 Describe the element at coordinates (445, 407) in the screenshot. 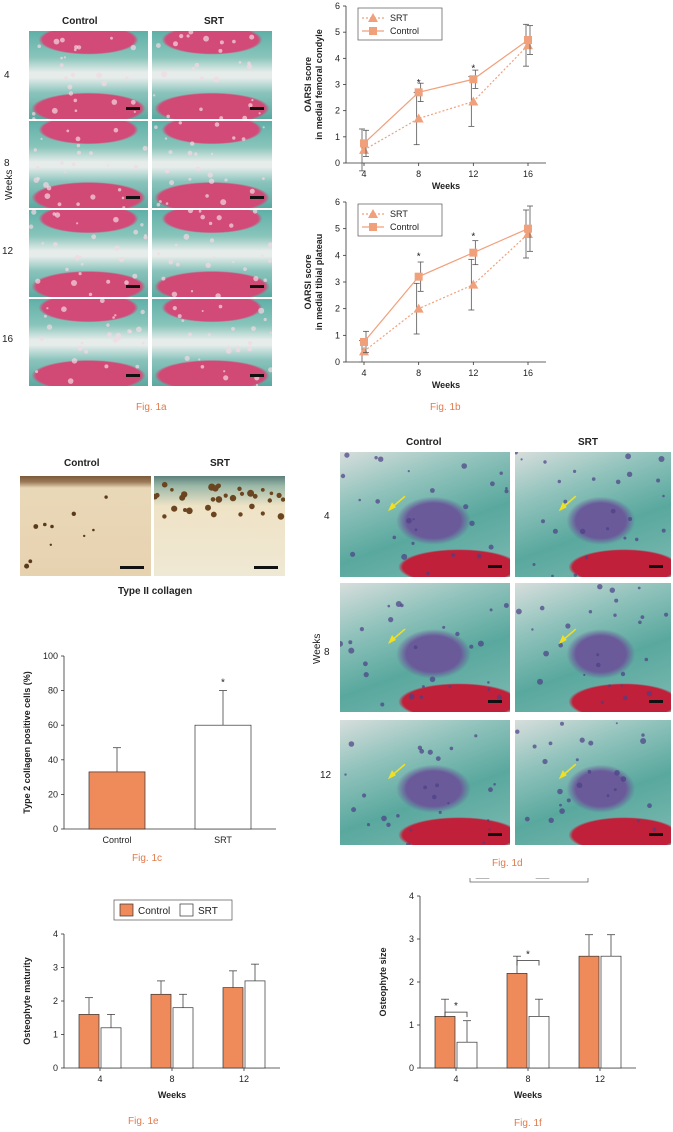

I see `fig1b-caption: Fig. 1b` at that location.